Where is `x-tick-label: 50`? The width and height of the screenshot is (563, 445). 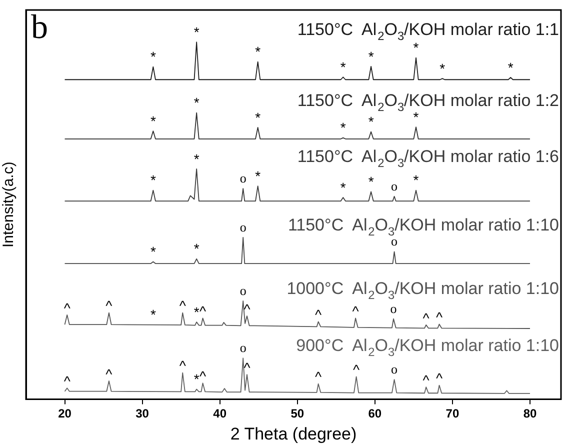
x-tick-label: 50 is located at coordinates (297, 413).